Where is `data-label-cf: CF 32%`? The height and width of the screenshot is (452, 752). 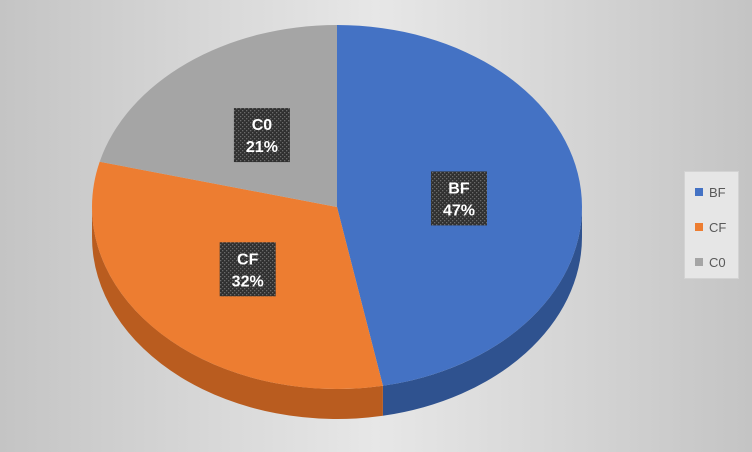
data-label-cf: CF 32% is located at coordinates (247, 269).